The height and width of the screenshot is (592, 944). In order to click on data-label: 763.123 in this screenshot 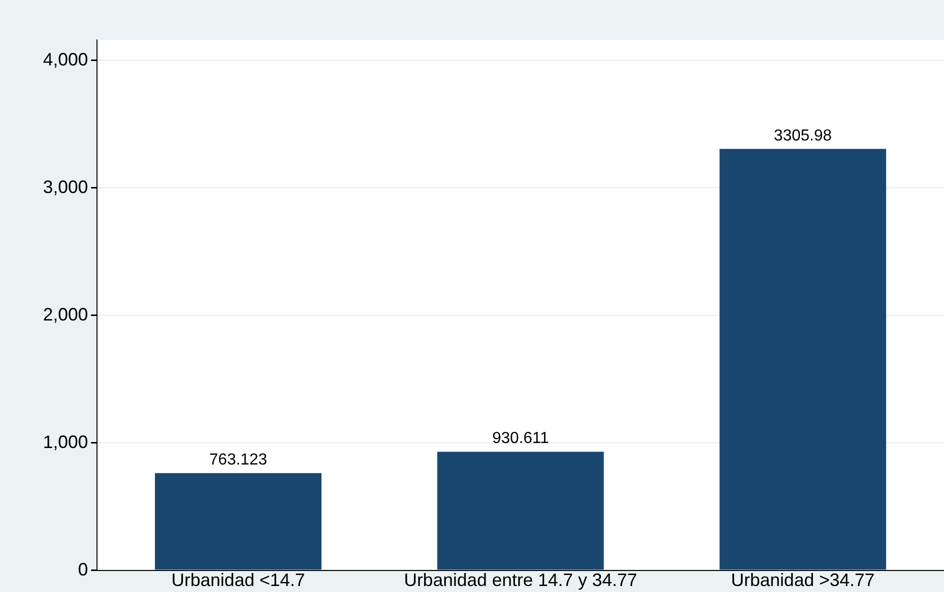, I will do `click(238, 460)`.